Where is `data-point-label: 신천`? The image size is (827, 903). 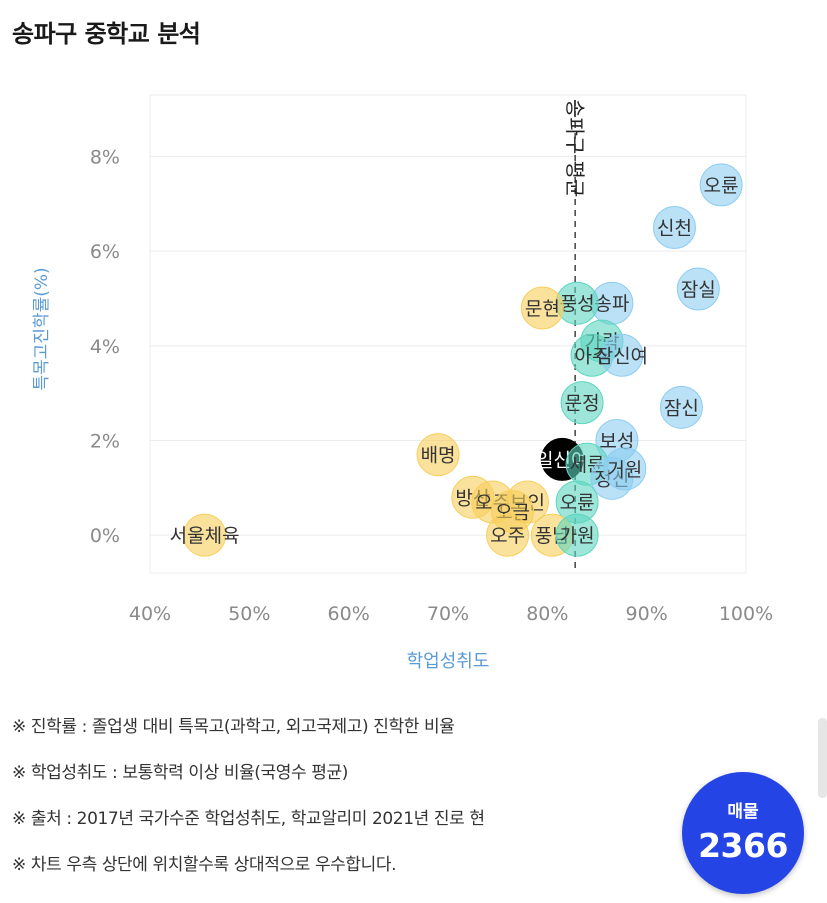
data-point-label: 신천 is located at coordinates (674, 229).